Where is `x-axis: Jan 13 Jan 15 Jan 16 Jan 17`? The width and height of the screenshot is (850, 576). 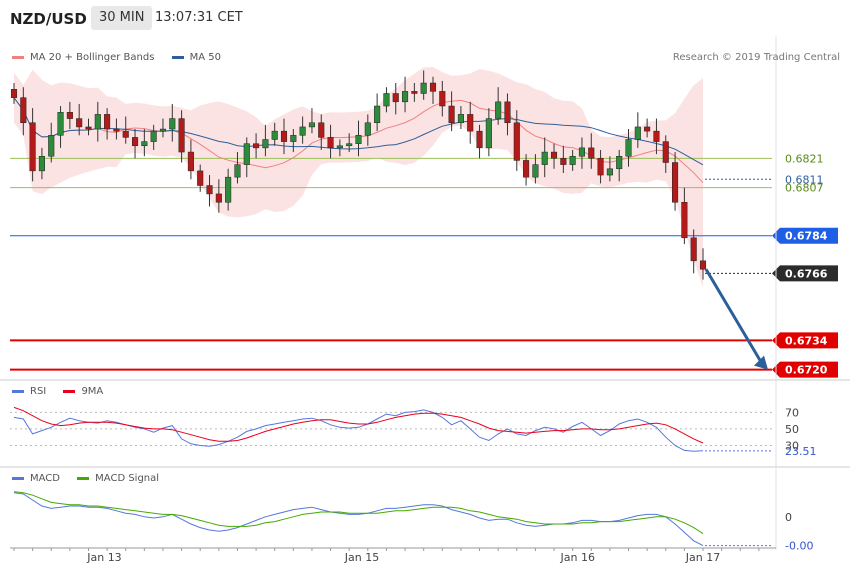
x-axis: Jan 13 Jan 15 Jan 16 Jan 17 is located at coordinates (393, 555).